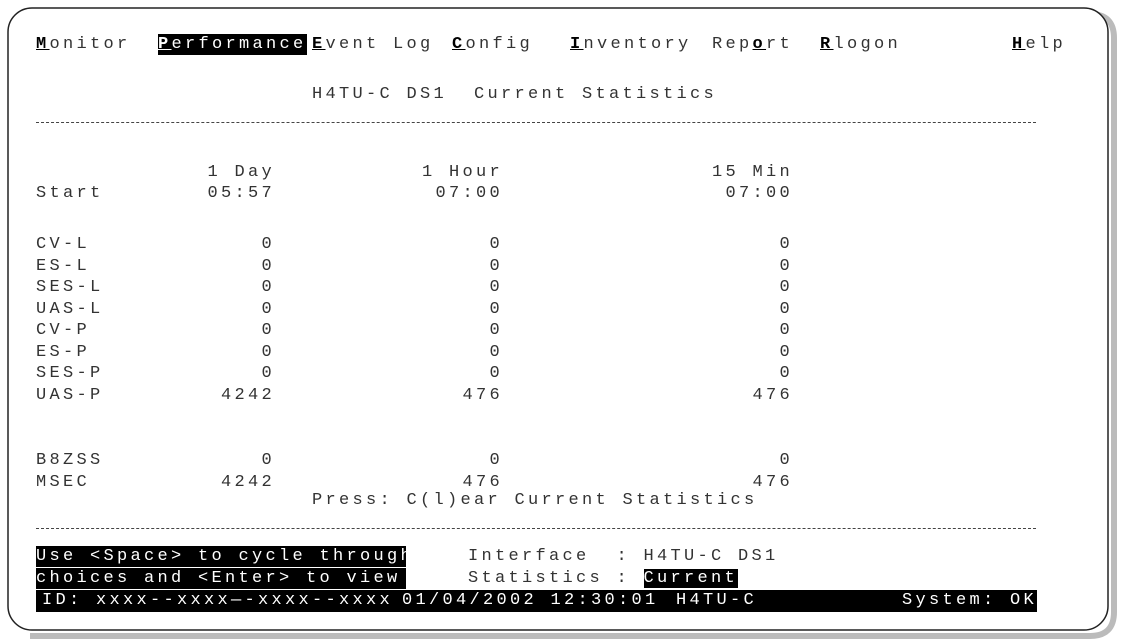  I want to click on field-label: Statistics :, so click(556, 578).